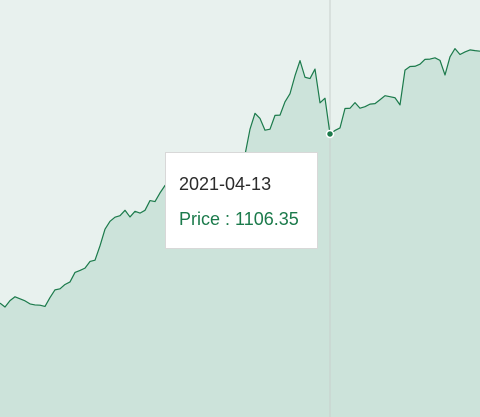 The width and height of the screenshot is (480, 417). What do you see at coordinates (225, 184) in the screenshot?
I see `tooltip-date: 2021-04-13` at bounding box center [225, 184].